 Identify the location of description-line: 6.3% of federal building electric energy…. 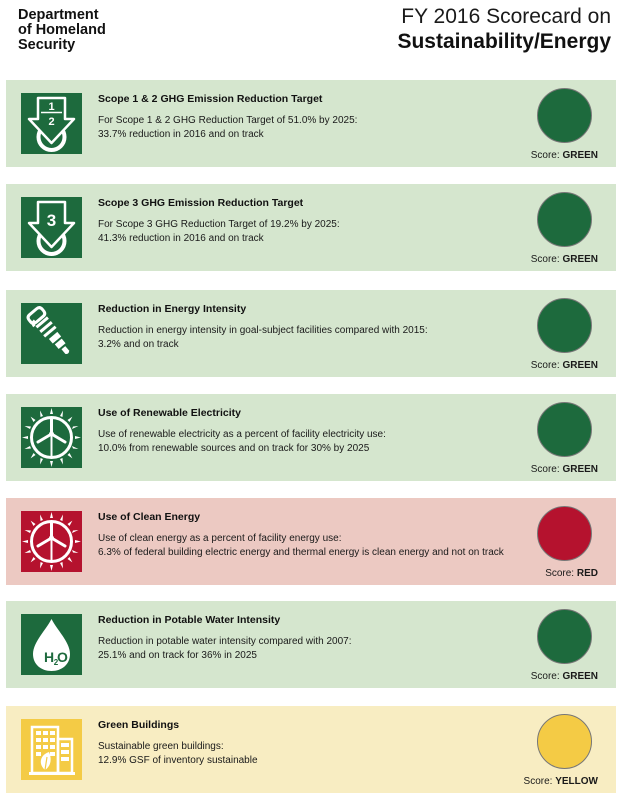
(301, 552).